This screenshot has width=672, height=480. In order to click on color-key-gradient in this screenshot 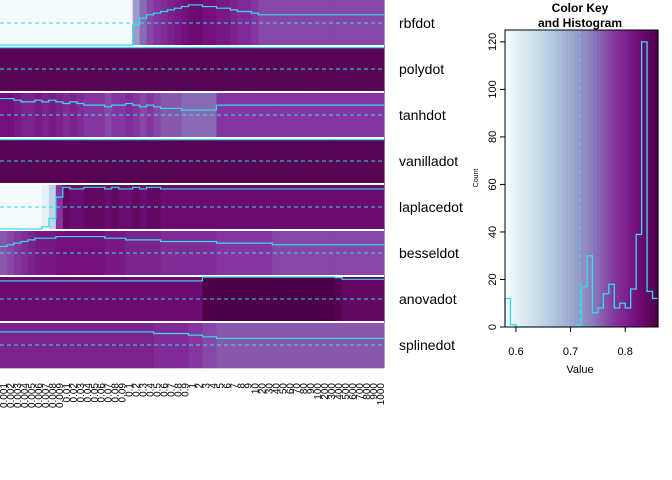, I will do `click(582, 178)`.